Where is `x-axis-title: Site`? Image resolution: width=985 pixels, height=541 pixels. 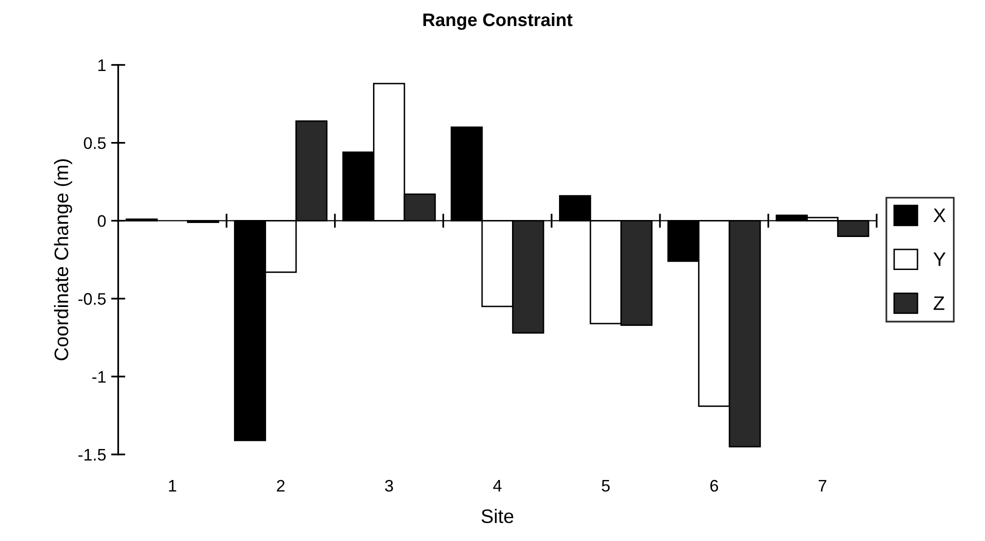
x-axis-title: Site is located at coordinates (498, 516).